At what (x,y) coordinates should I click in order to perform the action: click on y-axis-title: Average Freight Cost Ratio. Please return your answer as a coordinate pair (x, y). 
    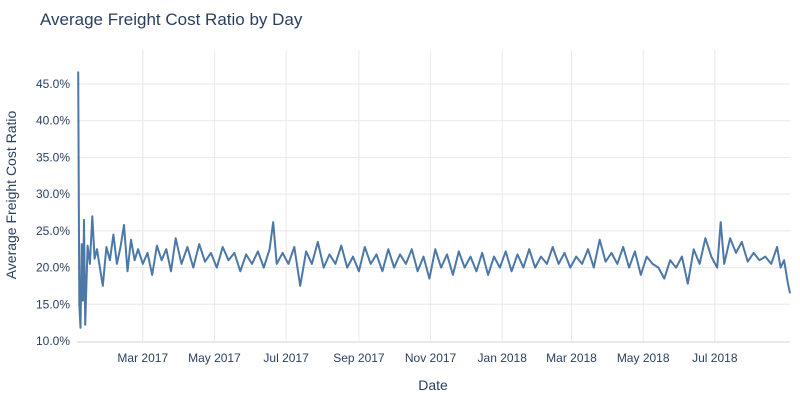
    Looking at the image, I should click on (11, 194).